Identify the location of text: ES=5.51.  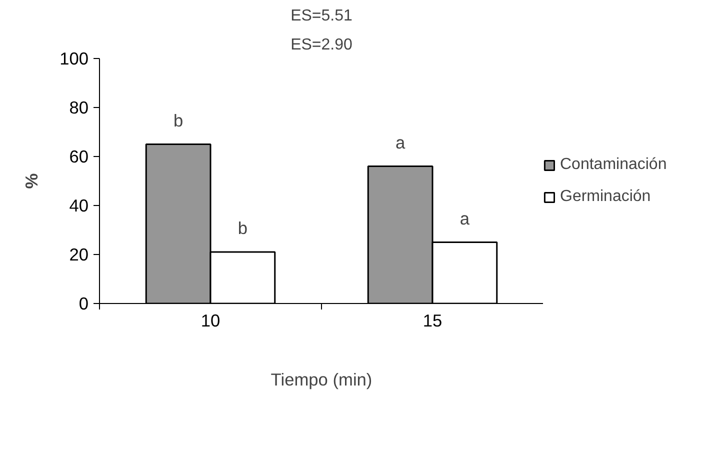
(321, 16).